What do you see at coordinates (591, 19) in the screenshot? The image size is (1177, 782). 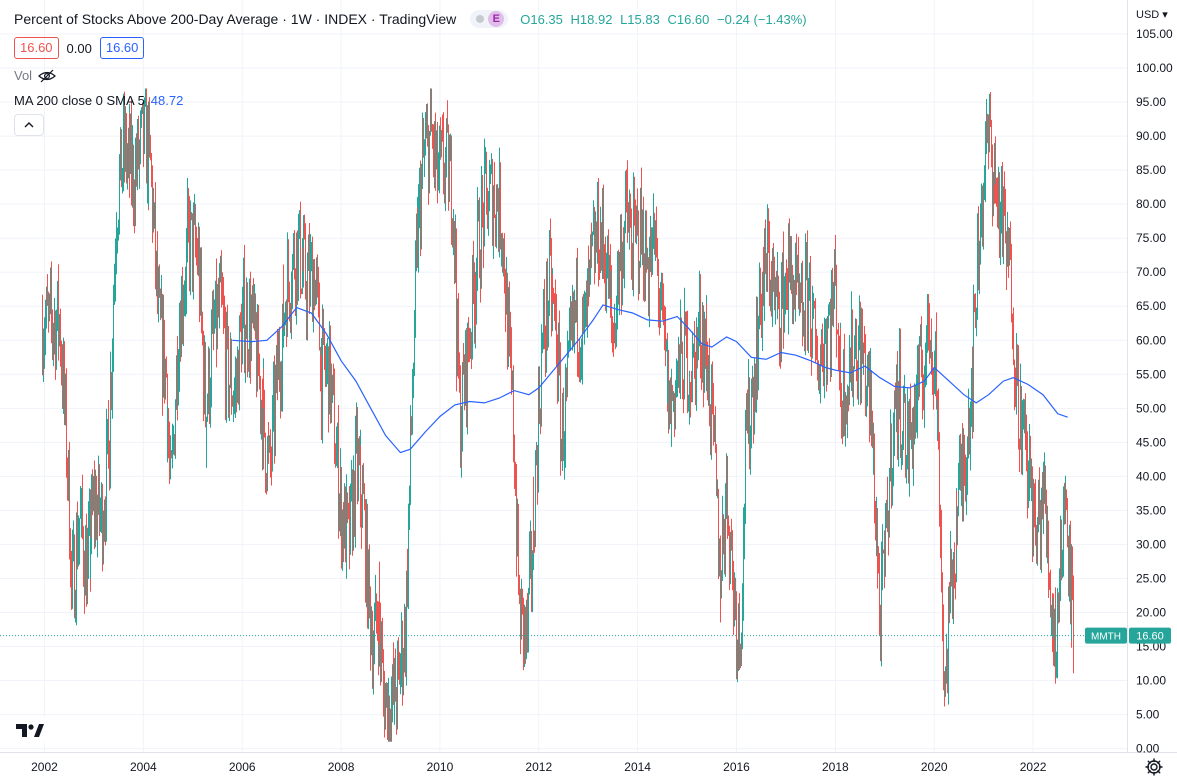 I see `high-value: H18.92` at bounding box center [591, 19].